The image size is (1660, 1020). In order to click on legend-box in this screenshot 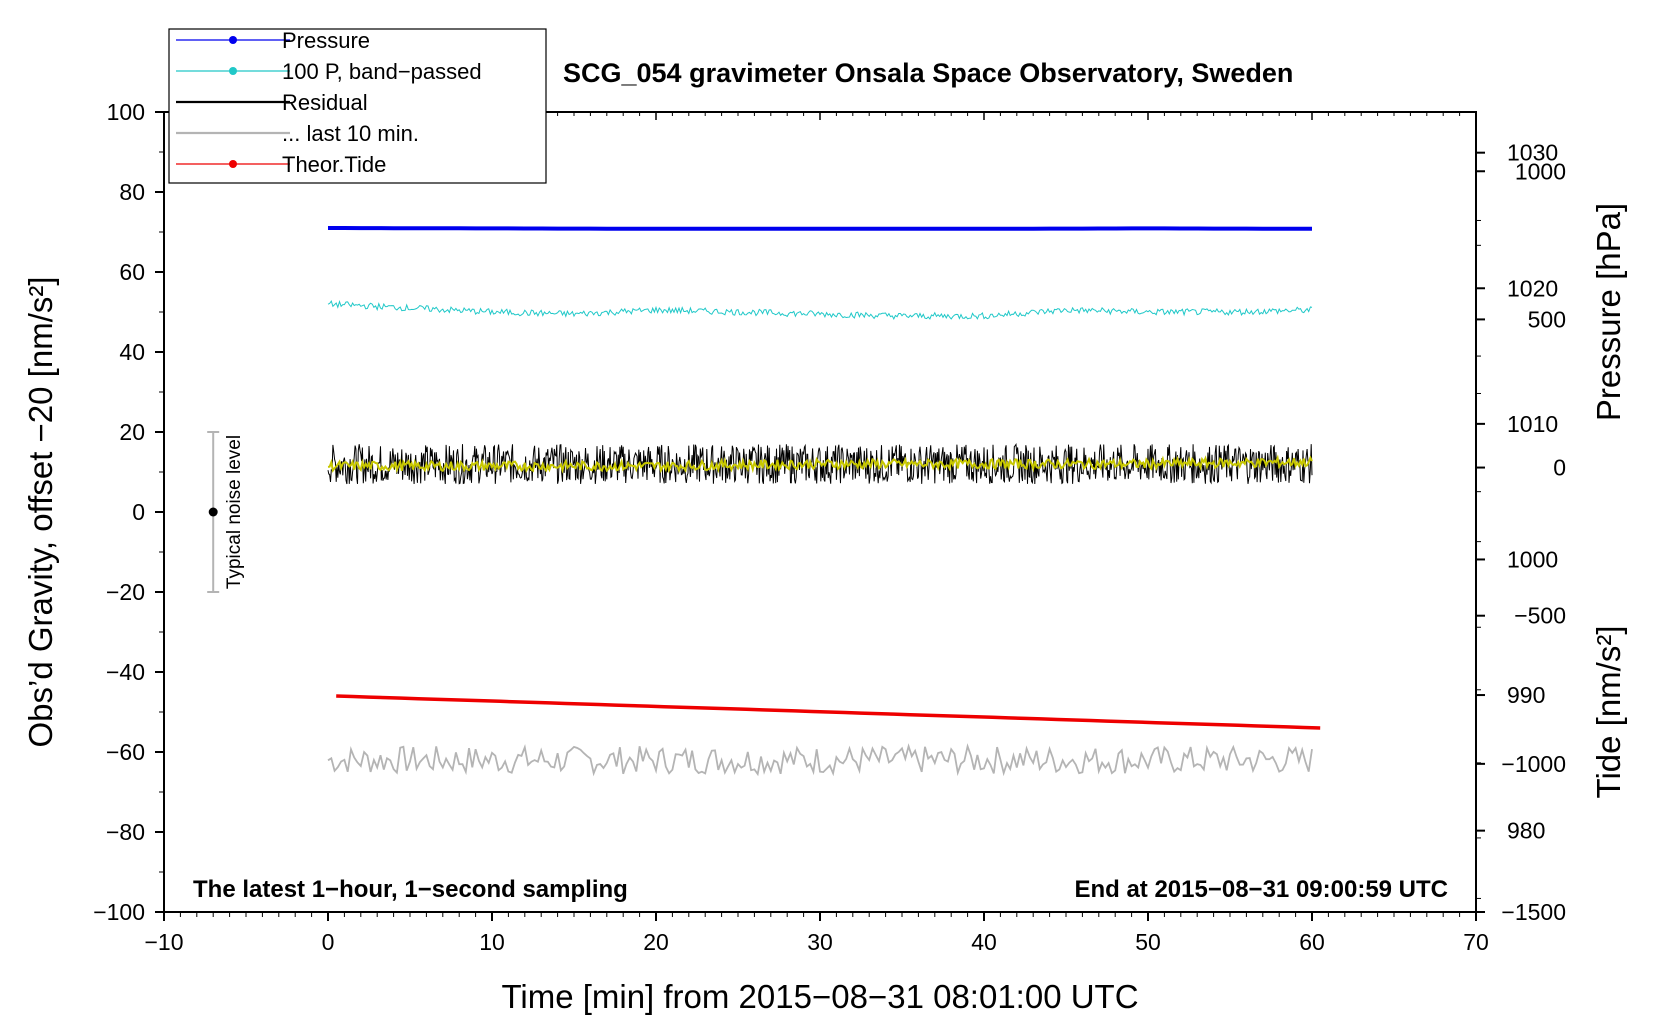, I will do `click(357, 106)`.